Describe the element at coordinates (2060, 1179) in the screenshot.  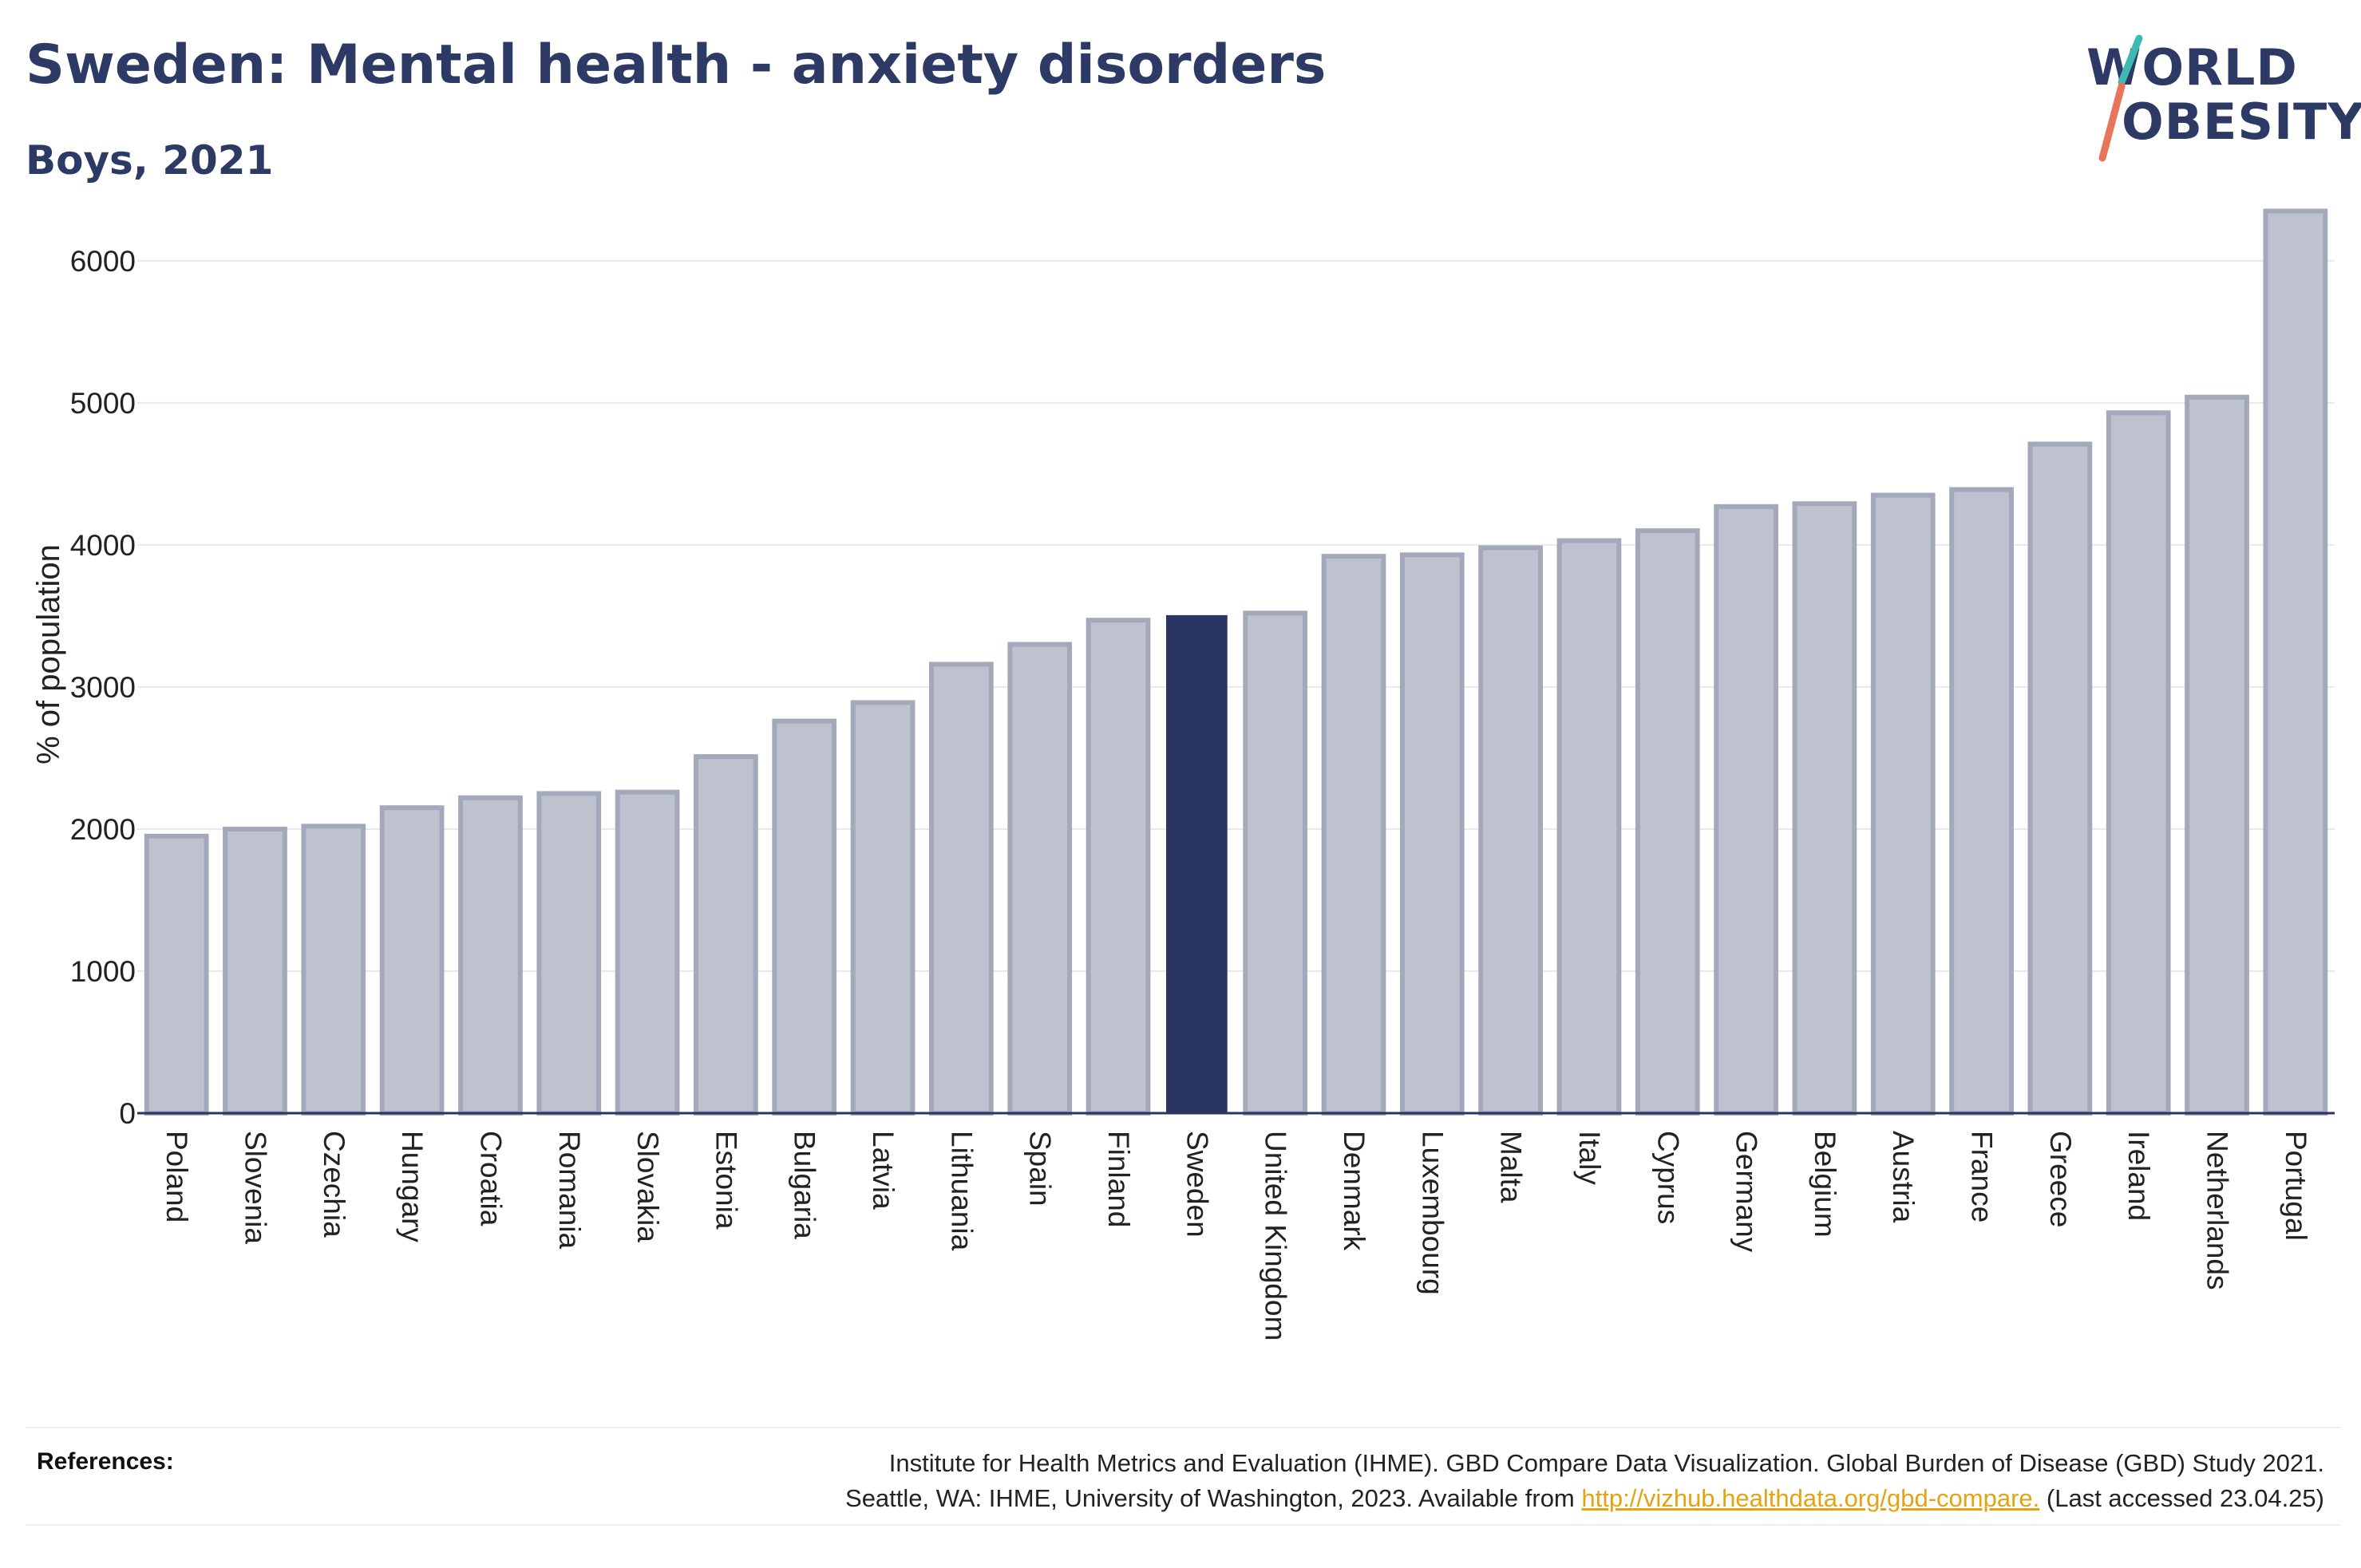
I see `x-tick-label: Greece` at that location.